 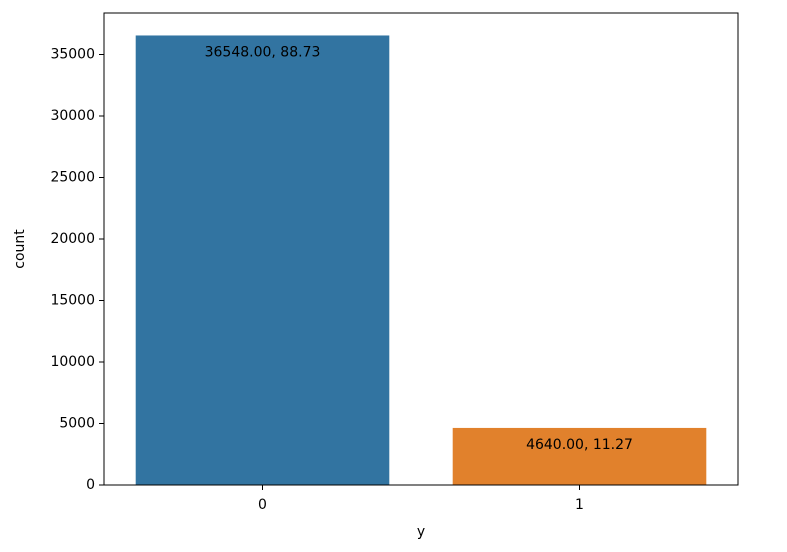 I want to click on y-tick-label: 0, so click(x=90, y=485).